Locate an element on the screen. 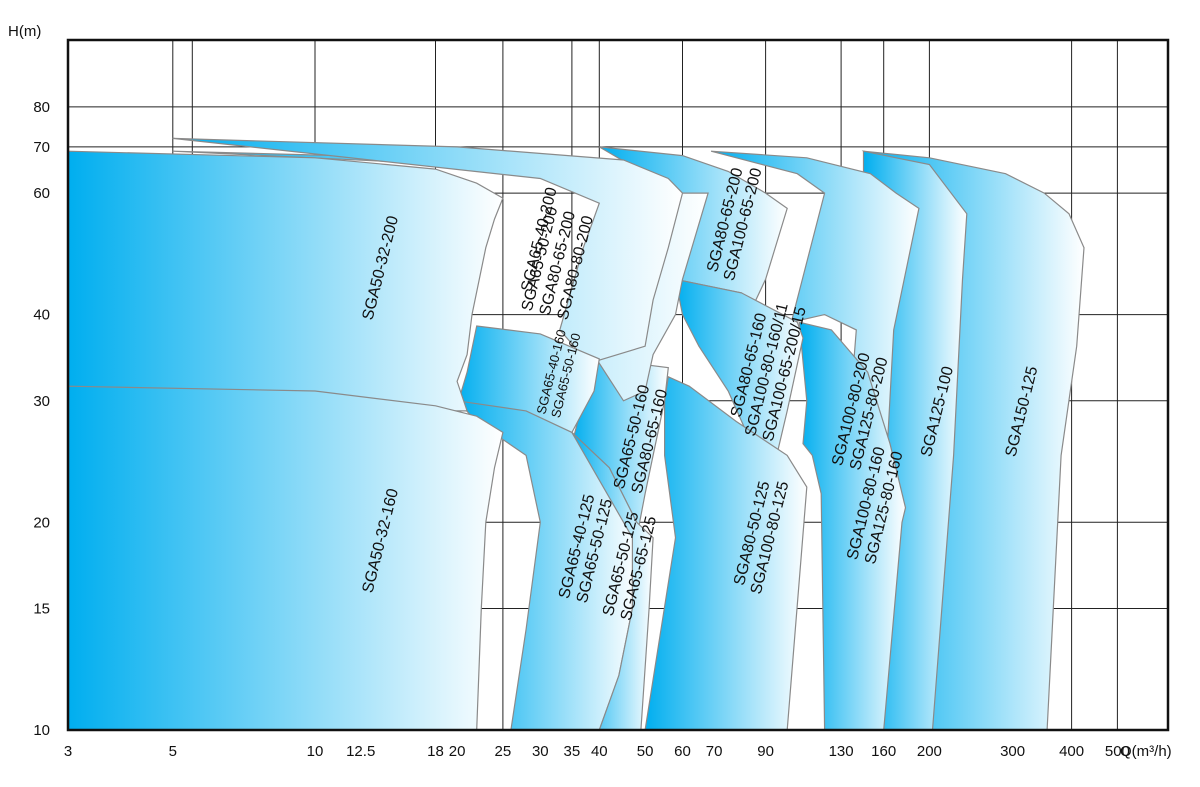  x-tick-50: 50 is located at coordinates (645, 751).